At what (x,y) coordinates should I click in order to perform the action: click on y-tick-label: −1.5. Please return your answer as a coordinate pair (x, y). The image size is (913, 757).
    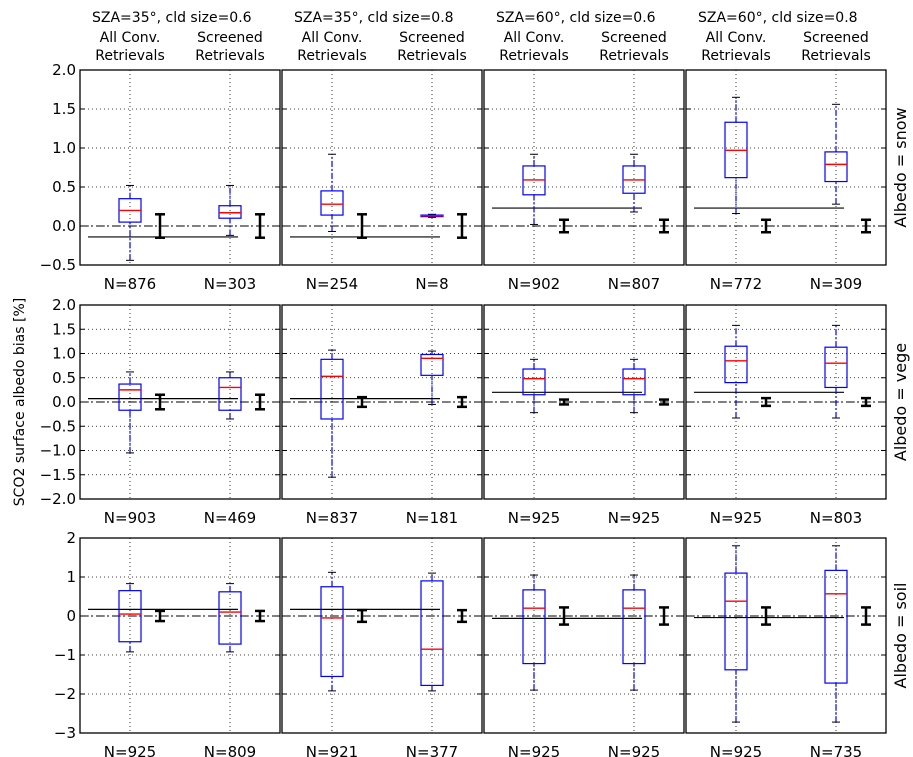
    Looking at the image, I should click on (58, 475).